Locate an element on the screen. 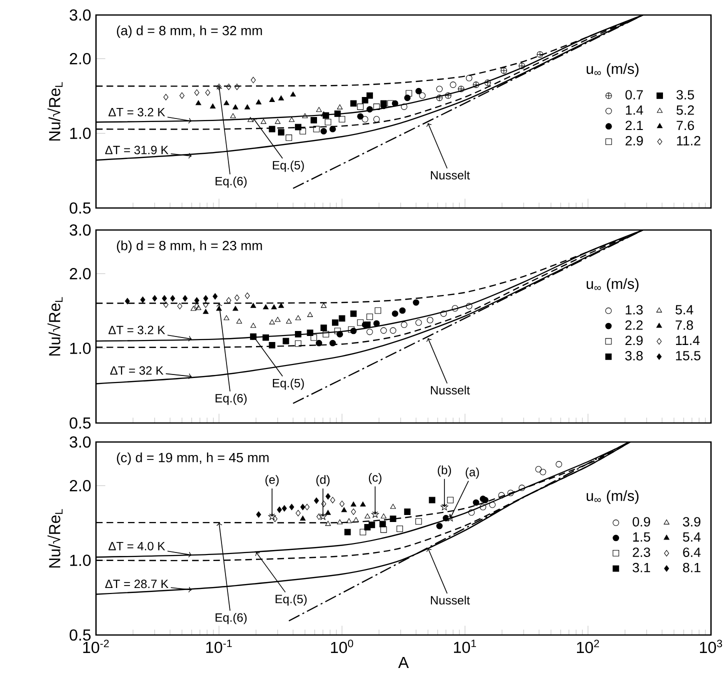  x-tick-label: 10$^{0}$ is located at coordinates (342, 647).